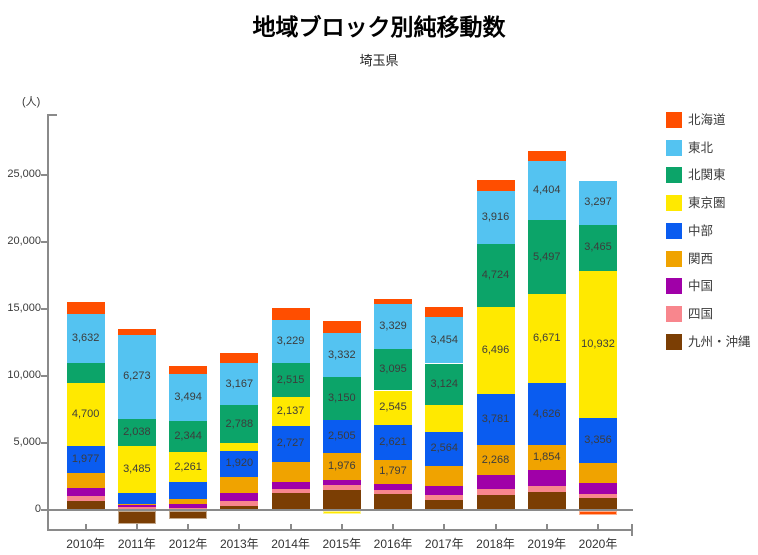 The height and width of the screenshot is (555, 758). What do you see at coordinates (598, 202) in the screenshot?
I see `bar-value-label: 3,297` at bounding box center [598, 202].